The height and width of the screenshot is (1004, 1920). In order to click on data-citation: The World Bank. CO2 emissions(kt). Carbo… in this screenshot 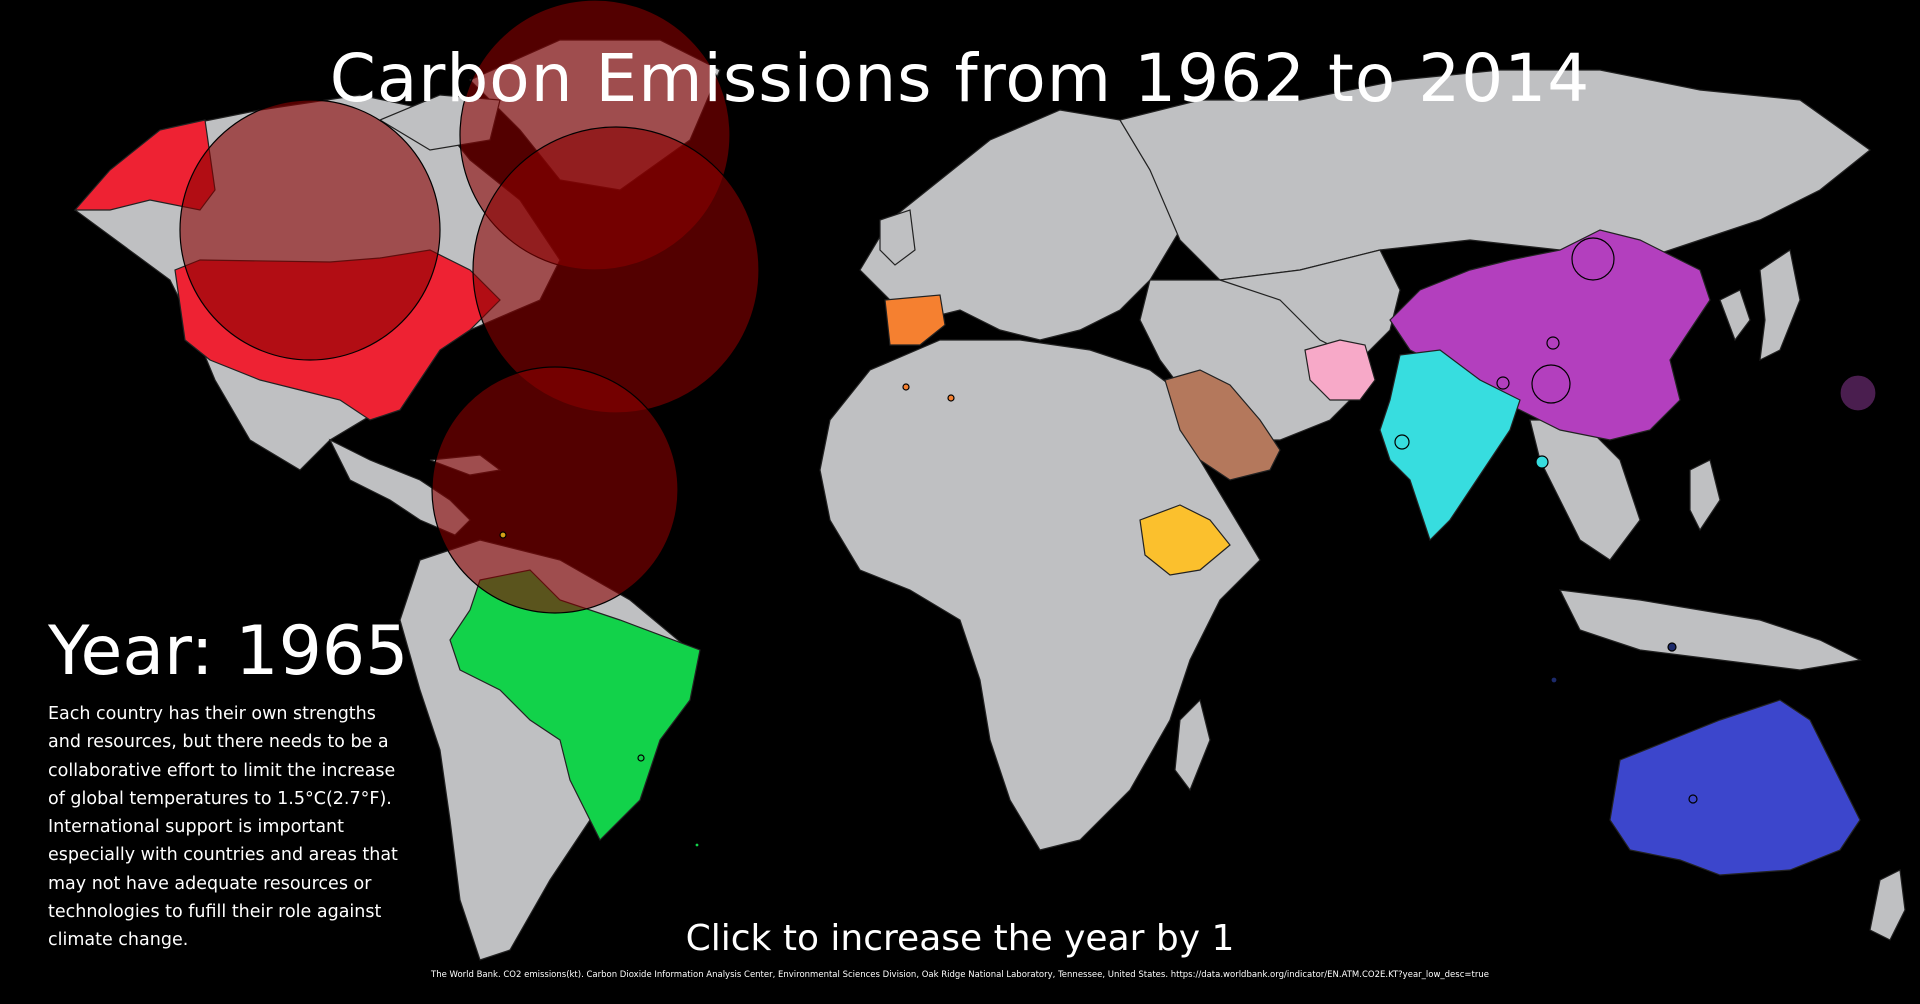, I will do `click(960, 975)`.